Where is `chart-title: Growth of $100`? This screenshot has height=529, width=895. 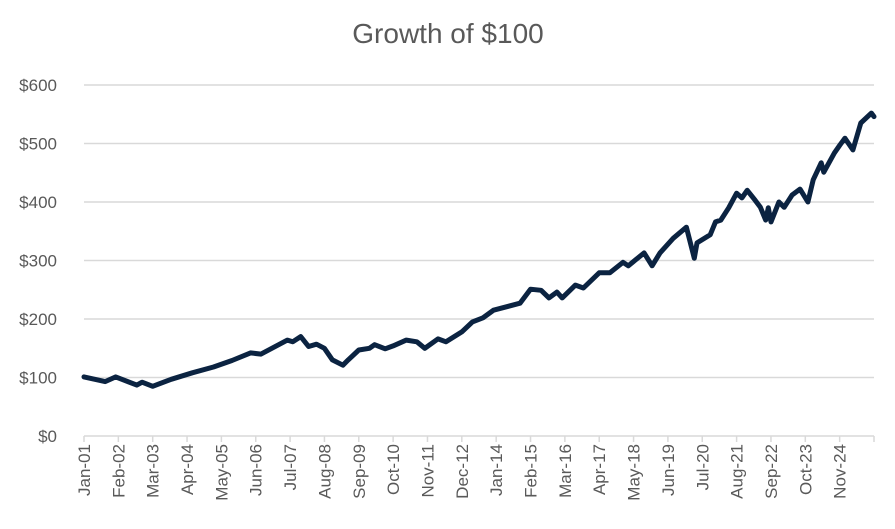 chart-title: Growth of $100 is located at coordinates (447, 33).